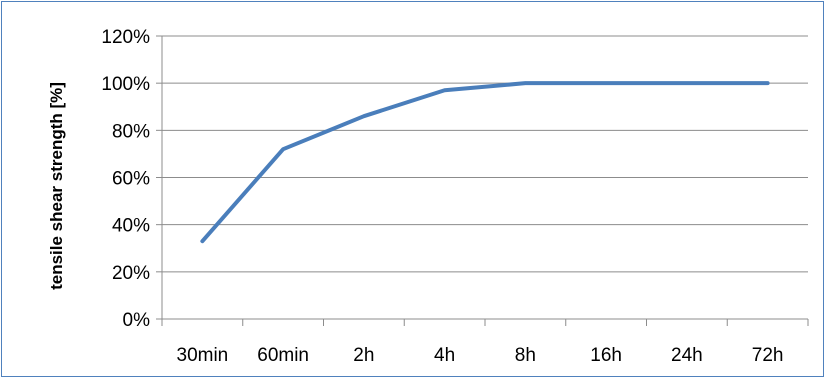 The width and height of the screenshot is (827, 380). What do you see at coordinates (131, 273) in the screenshot?
I see `y-tick-label: 20%` at bounding box center [131, 273].